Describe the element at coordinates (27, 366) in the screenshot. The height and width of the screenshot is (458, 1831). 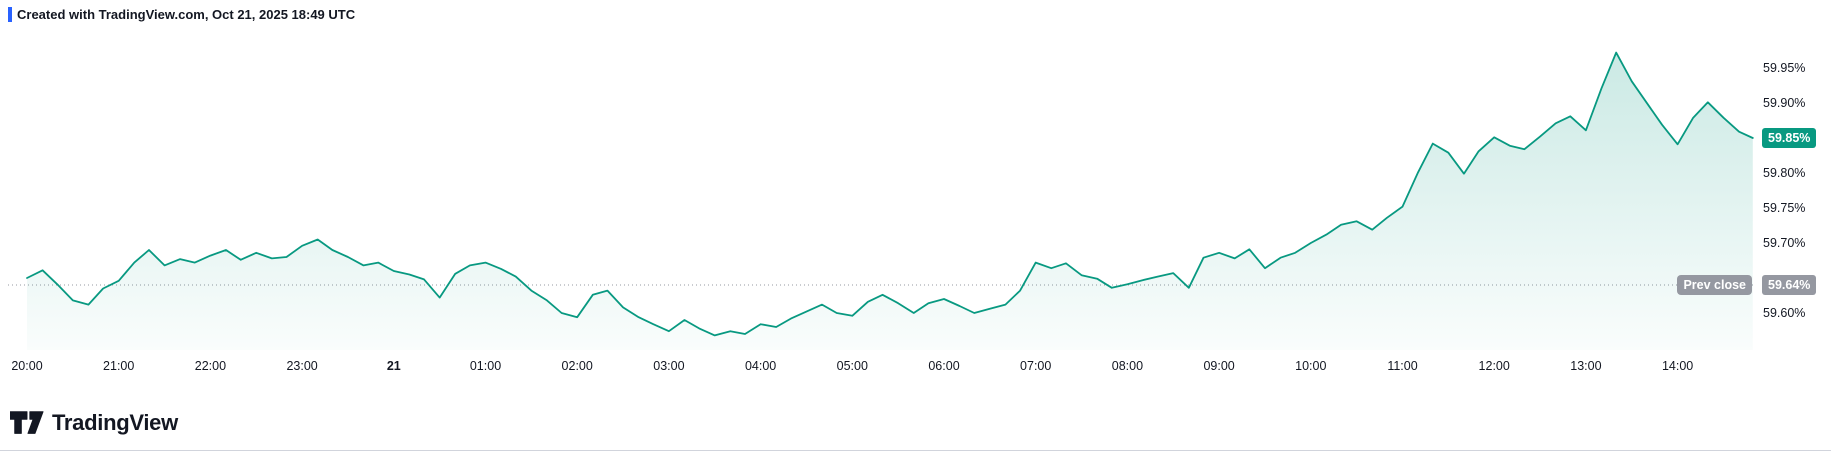
I see `time-axis-label: 20:00` at that location.